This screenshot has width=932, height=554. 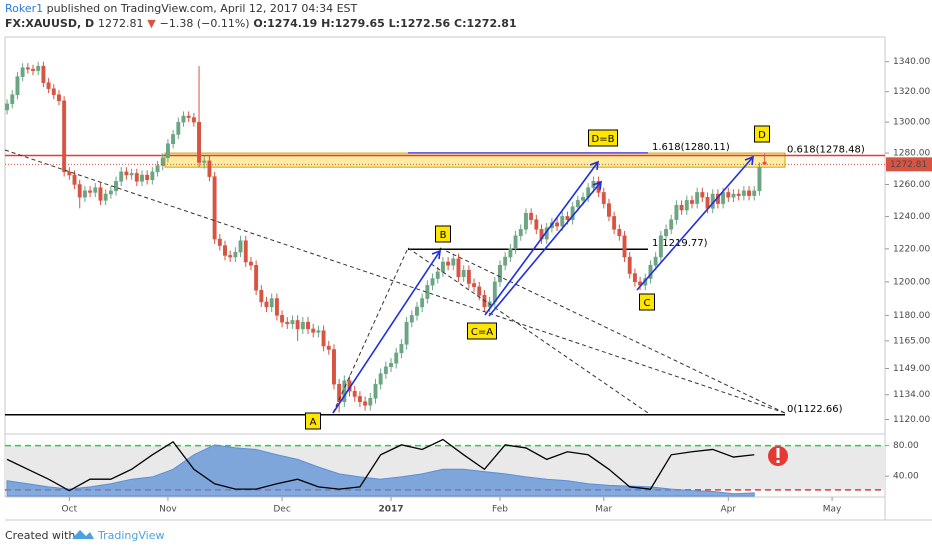 I want to click on symbol: FX:XAUUSD, D, so click(x=49, y=23).